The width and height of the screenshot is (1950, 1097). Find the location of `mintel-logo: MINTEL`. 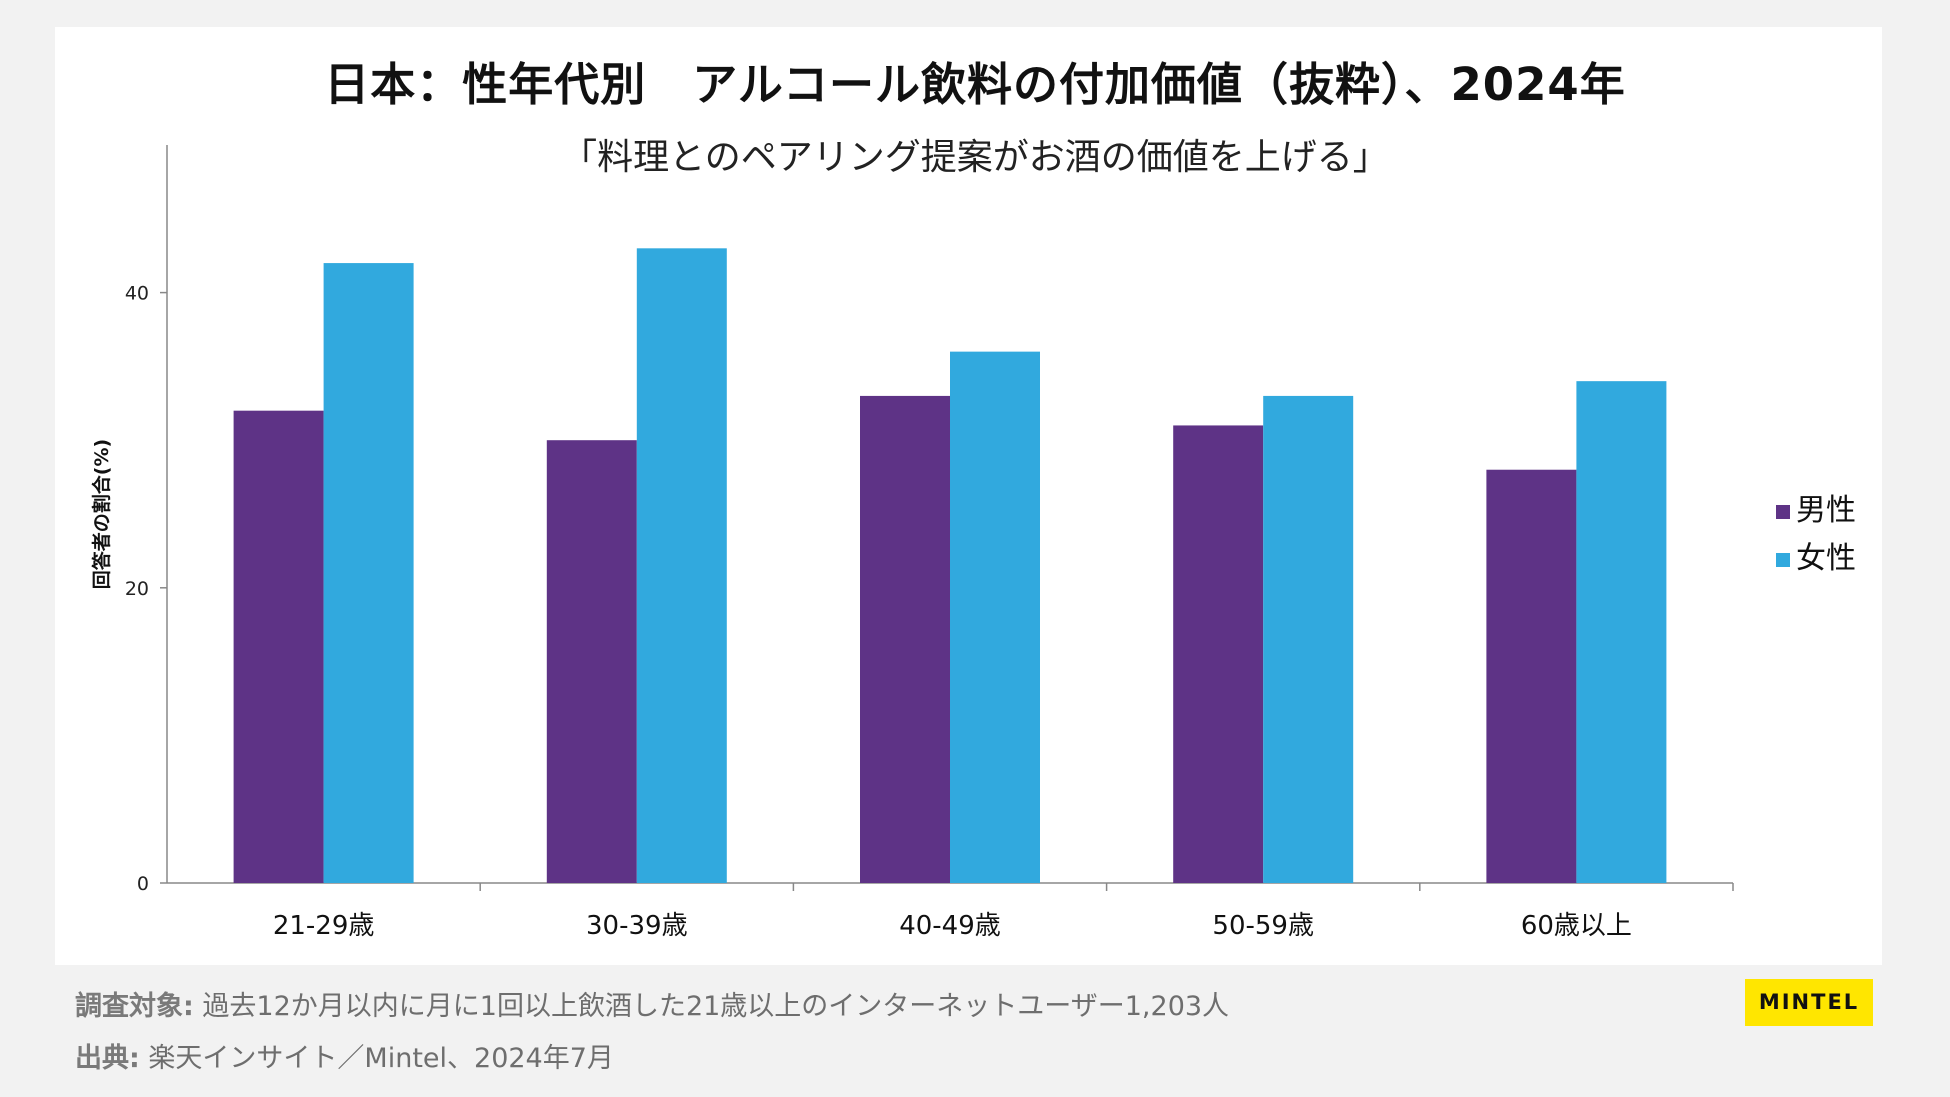

mintel-logo: MINTEL is located at coordinates (1809, 1002).